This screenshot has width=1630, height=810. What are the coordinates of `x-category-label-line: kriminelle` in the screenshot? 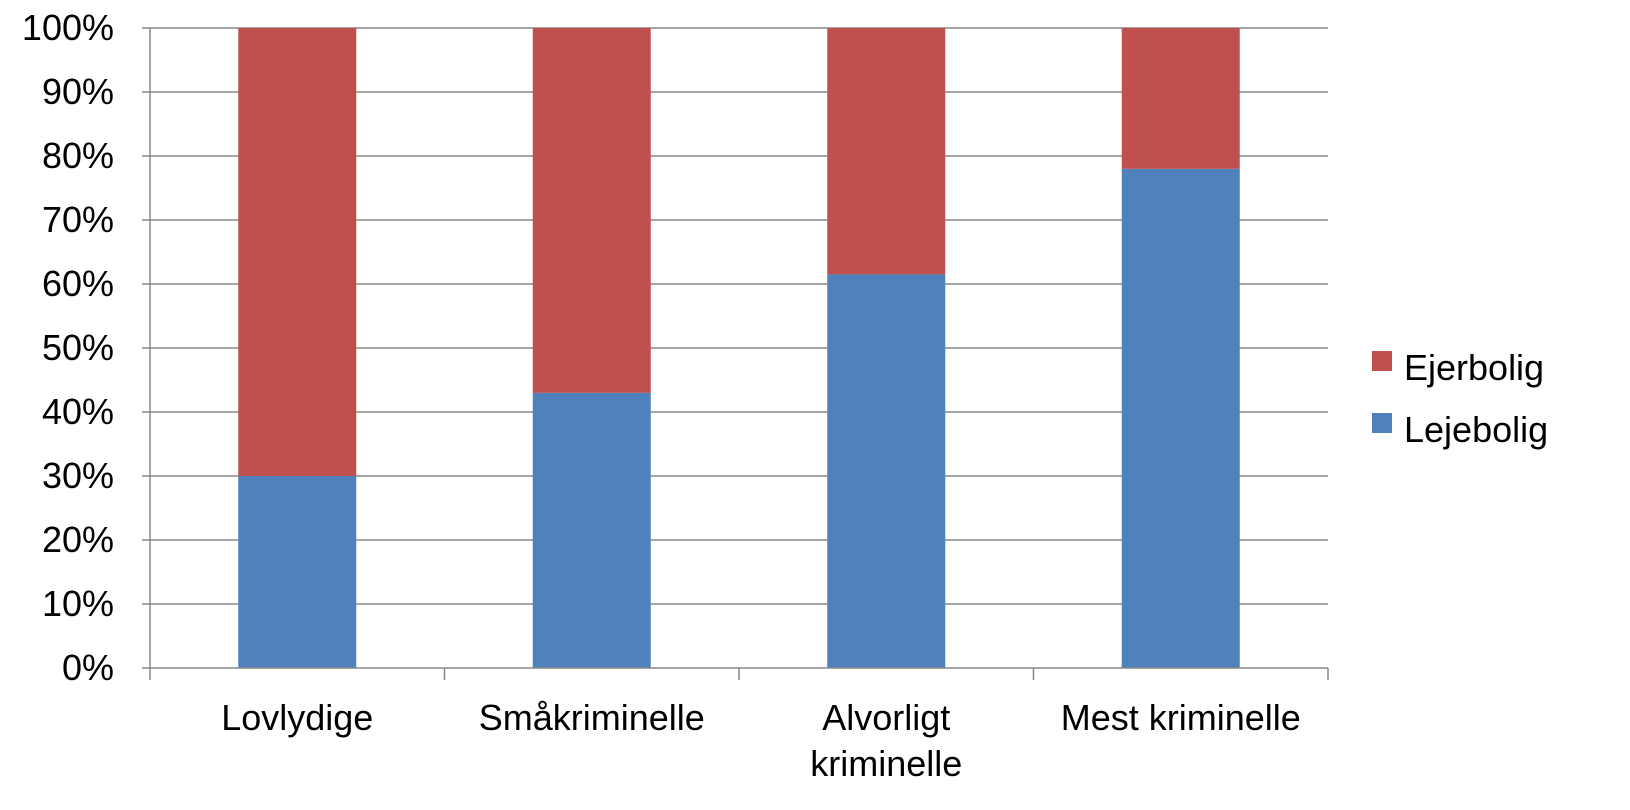 It's located at (886, 763).